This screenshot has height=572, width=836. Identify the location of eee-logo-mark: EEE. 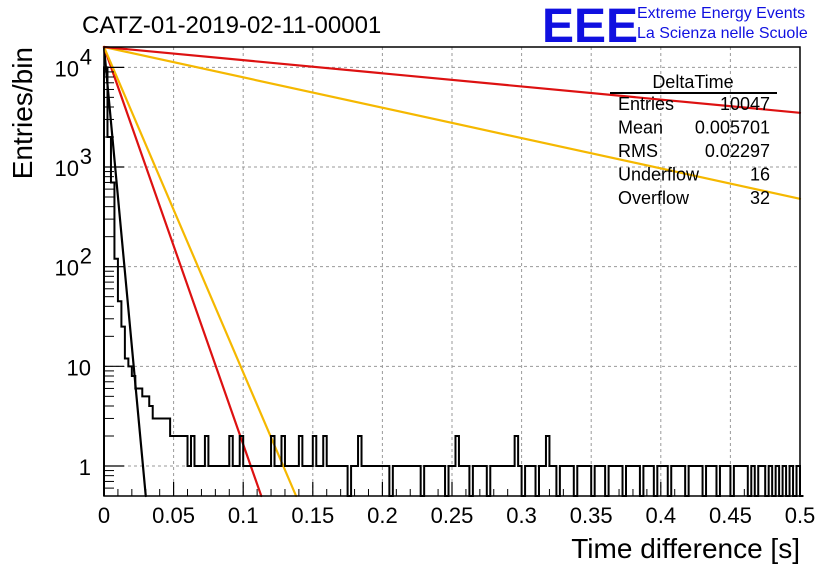
(590, 26).